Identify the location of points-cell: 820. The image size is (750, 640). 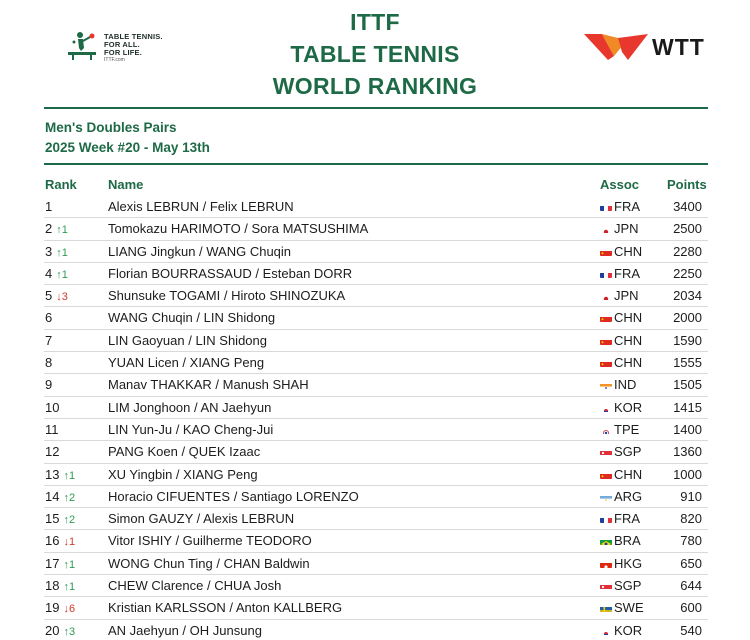
(691, 519).